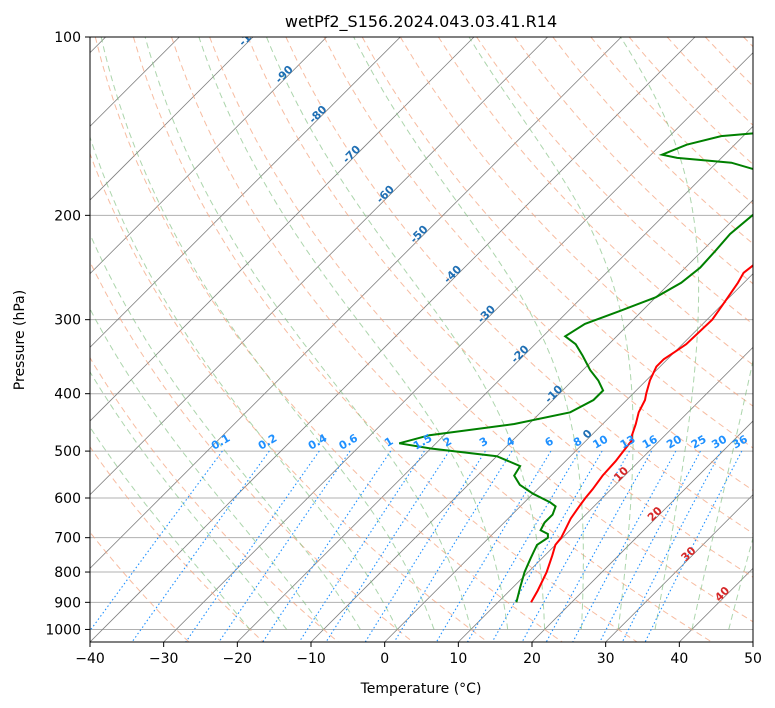  What do you see at coordinates (67, 539) in the screenshot?
I see `y-tick-label: 700` at bounding box center [67, 539].